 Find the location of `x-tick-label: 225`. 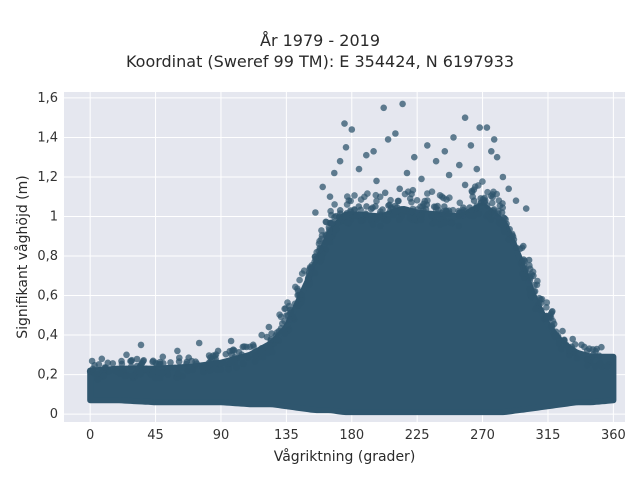

x-tick-label: 225 is located at coordinates (417, 435).